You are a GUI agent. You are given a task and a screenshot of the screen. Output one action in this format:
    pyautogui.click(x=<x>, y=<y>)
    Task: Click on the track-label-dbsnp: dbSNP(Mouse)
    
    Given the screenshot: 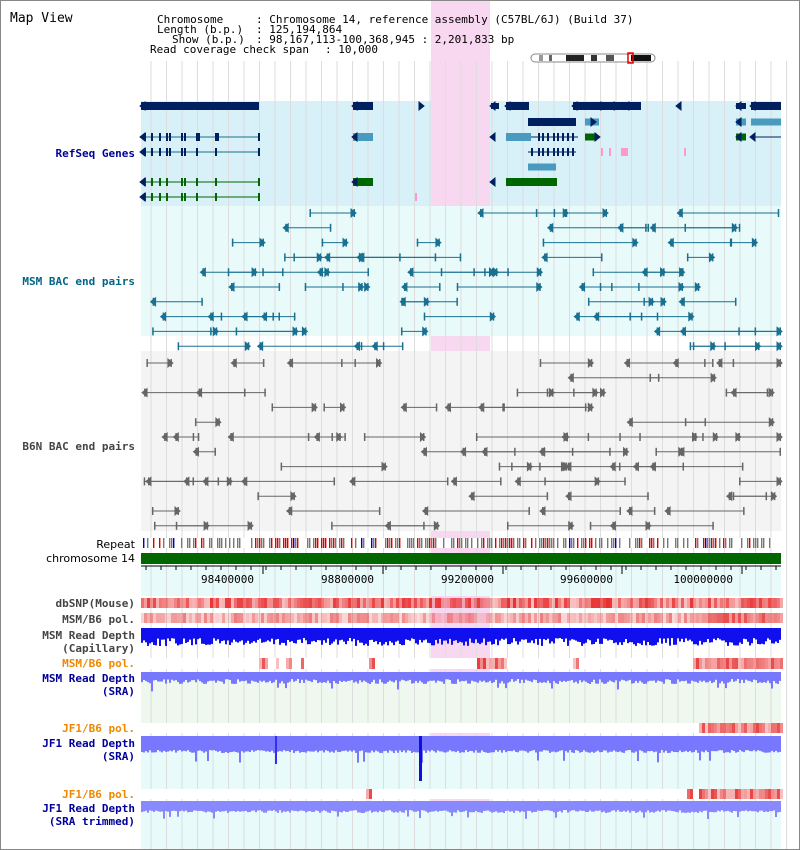 What is the action you would take?
    pyautogui.click(x=95, y=603)
    